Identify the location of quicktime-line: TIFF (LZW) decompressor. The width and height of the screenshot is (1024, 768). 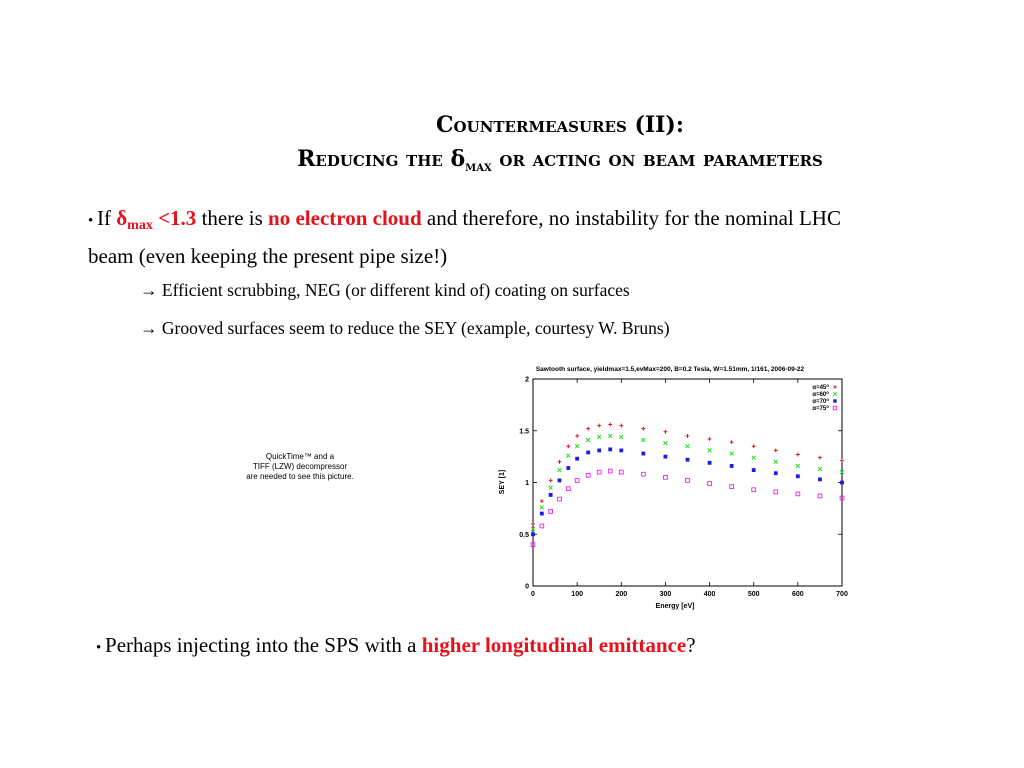
(300, 466).